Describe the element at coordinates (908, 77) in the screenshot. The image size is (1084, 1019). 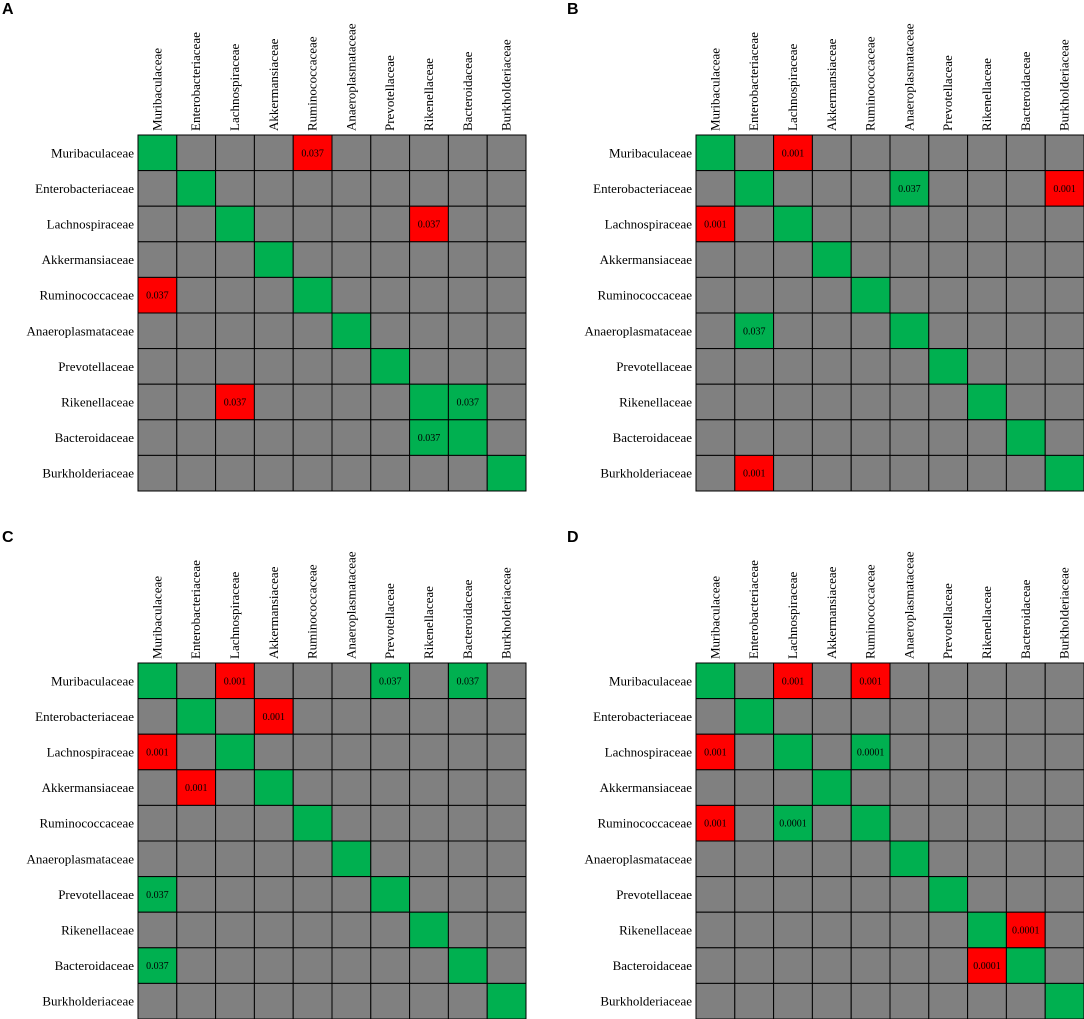
I see `column-label: Anaeroplasmataceae` at that location.